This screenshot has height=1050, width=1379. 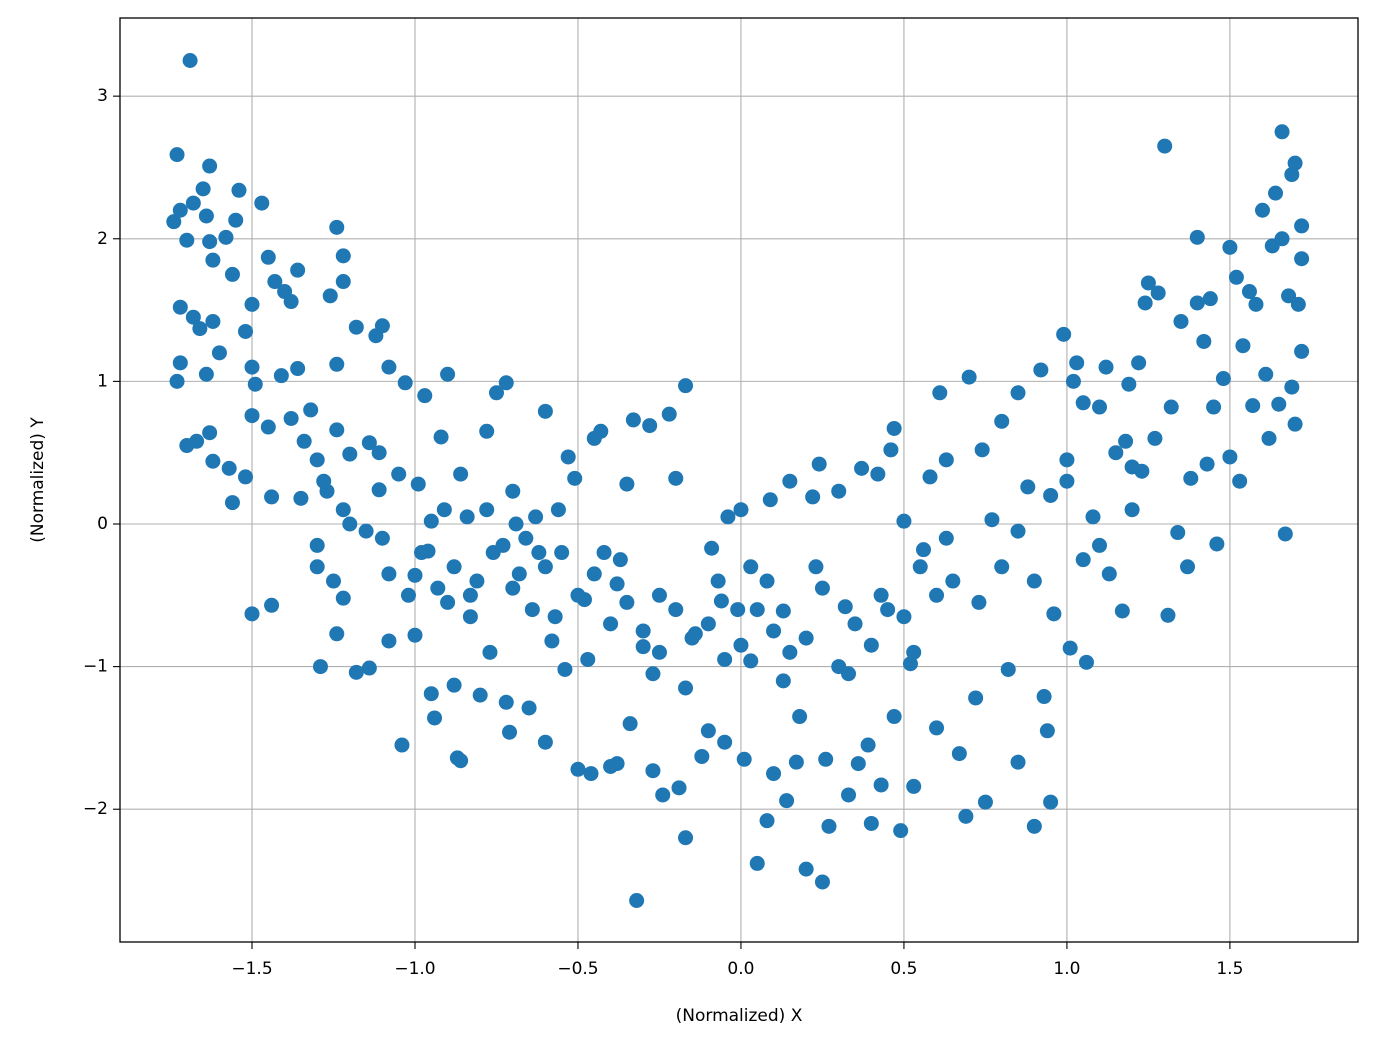 What do you see at coordinates (414, 969) in the screenshot?
I see `x-tick-label: −1.0` at bounding box center [414, 969].